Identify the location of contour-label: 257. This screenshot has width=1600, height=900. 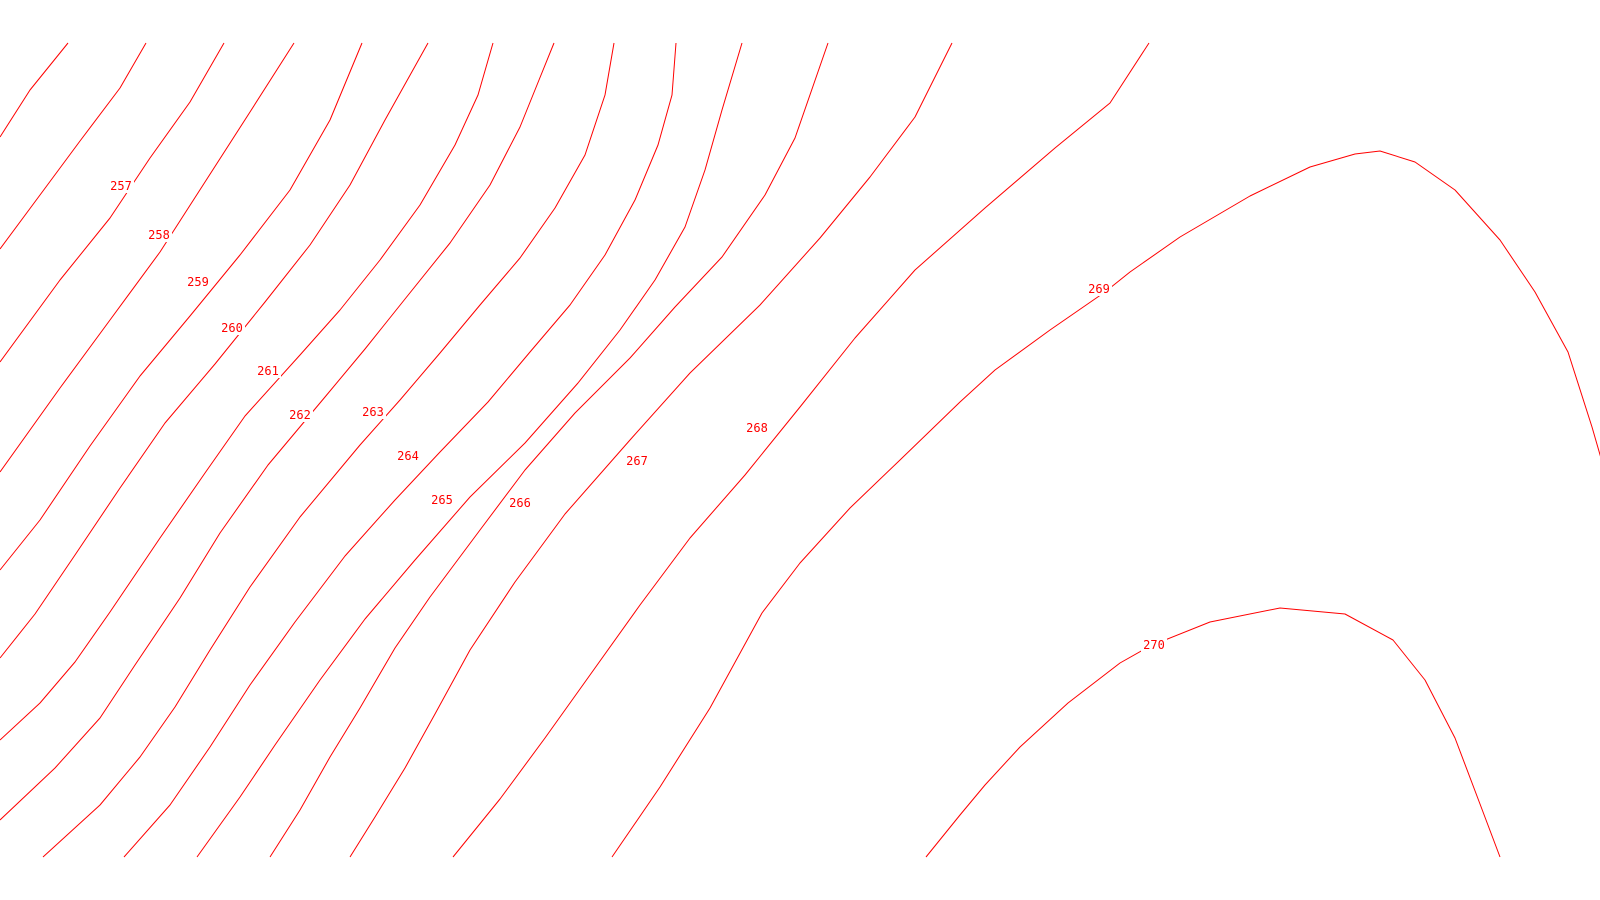
(121, 186).